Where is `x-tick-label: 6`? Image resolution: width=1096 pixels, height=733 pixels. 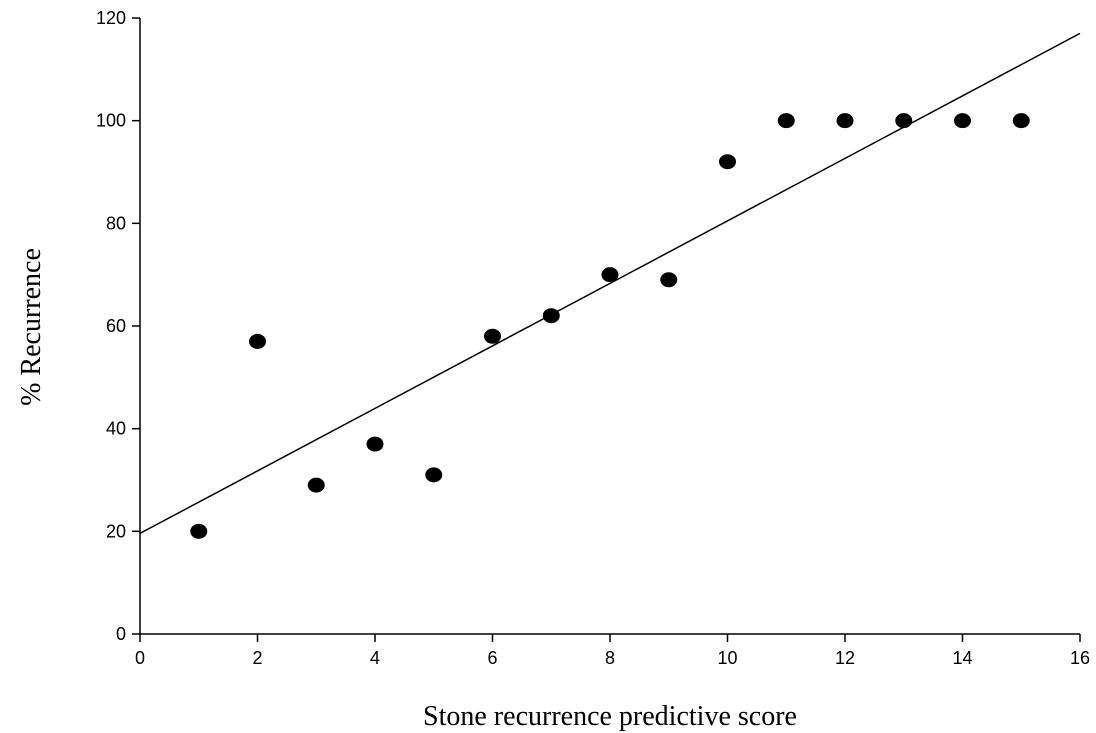
x-tick-label: 6 is located at coordinates (492, 658).